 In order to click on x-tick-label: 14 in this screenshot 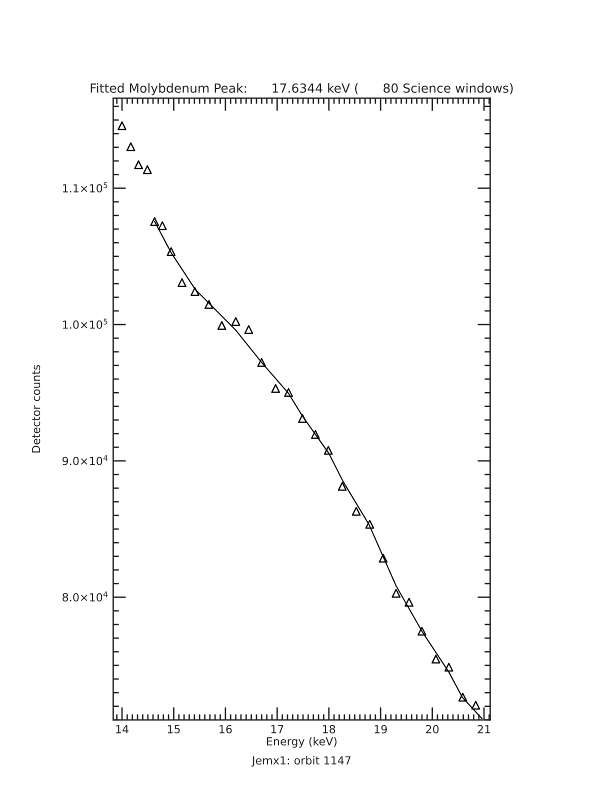, I will do `click(122, 729)`.